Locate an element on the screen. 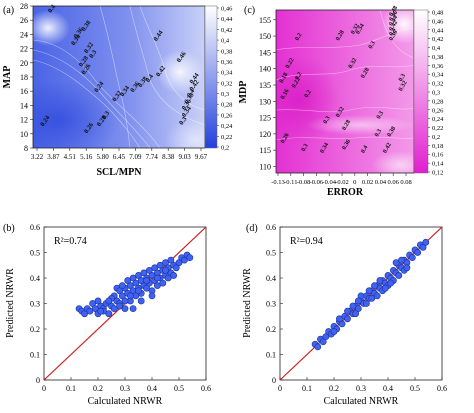 This screenshot has width=474, height=413. panel-c-xtick-label: -0.04 is located at coordinates (329, 182).